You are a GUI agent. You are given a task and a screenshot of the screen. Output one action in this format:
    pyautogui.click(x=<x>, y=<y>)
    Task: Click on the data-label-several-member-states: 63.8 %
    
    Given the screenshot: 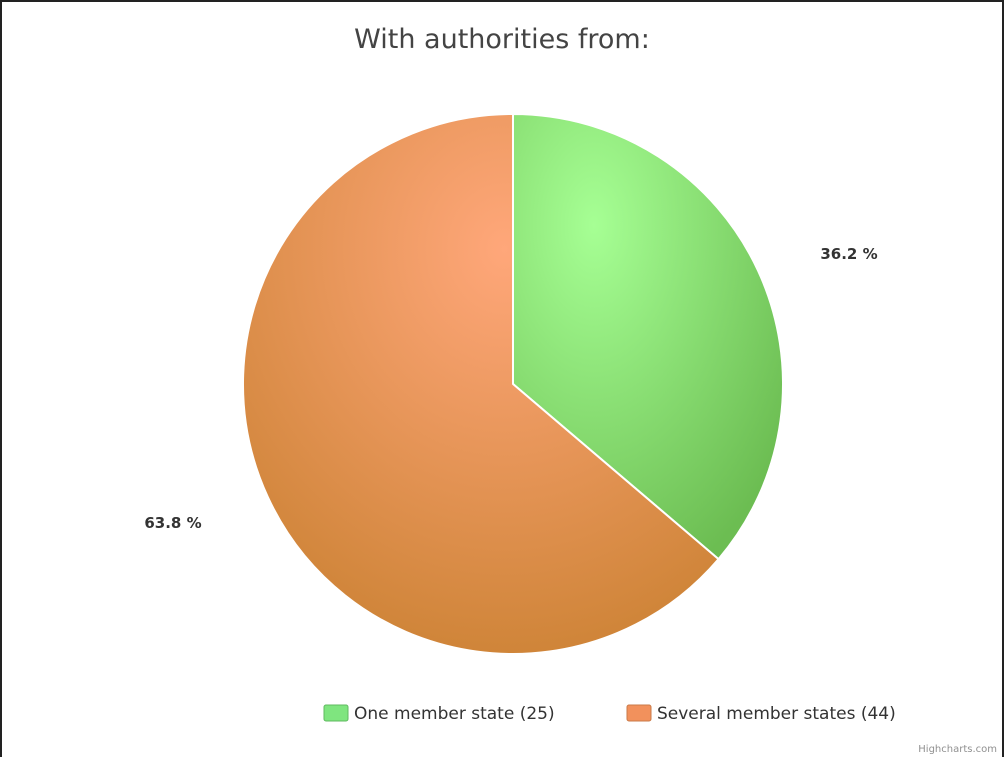 What is the action you would take?
    pyautogui.click(x=172, y=523)
    